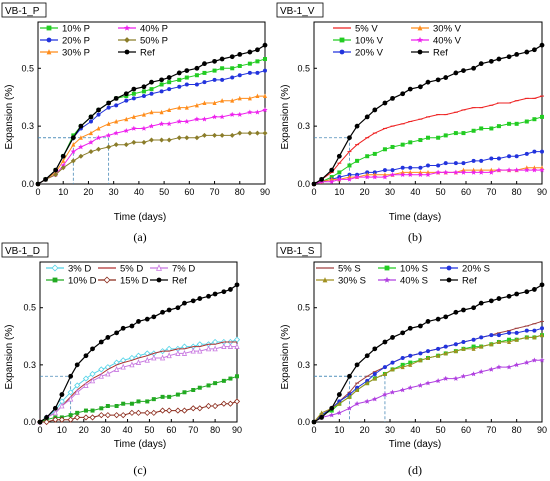 This screenshot has width=550, height=481. What do you see at coordinates (303, 68) in the screenshot?
I see `y-tick-label: 0.5` at bounding box center [303, 68].